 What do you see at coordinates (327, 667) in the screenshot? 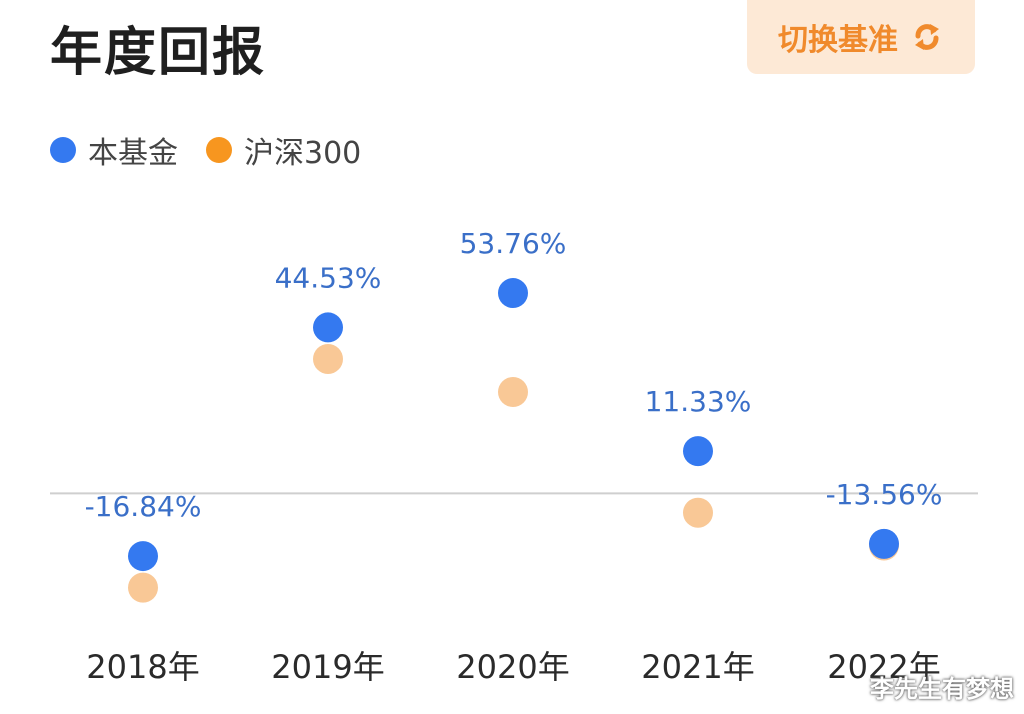
I see `x-tick-label: 2019年` at bounding box center [327, 667].